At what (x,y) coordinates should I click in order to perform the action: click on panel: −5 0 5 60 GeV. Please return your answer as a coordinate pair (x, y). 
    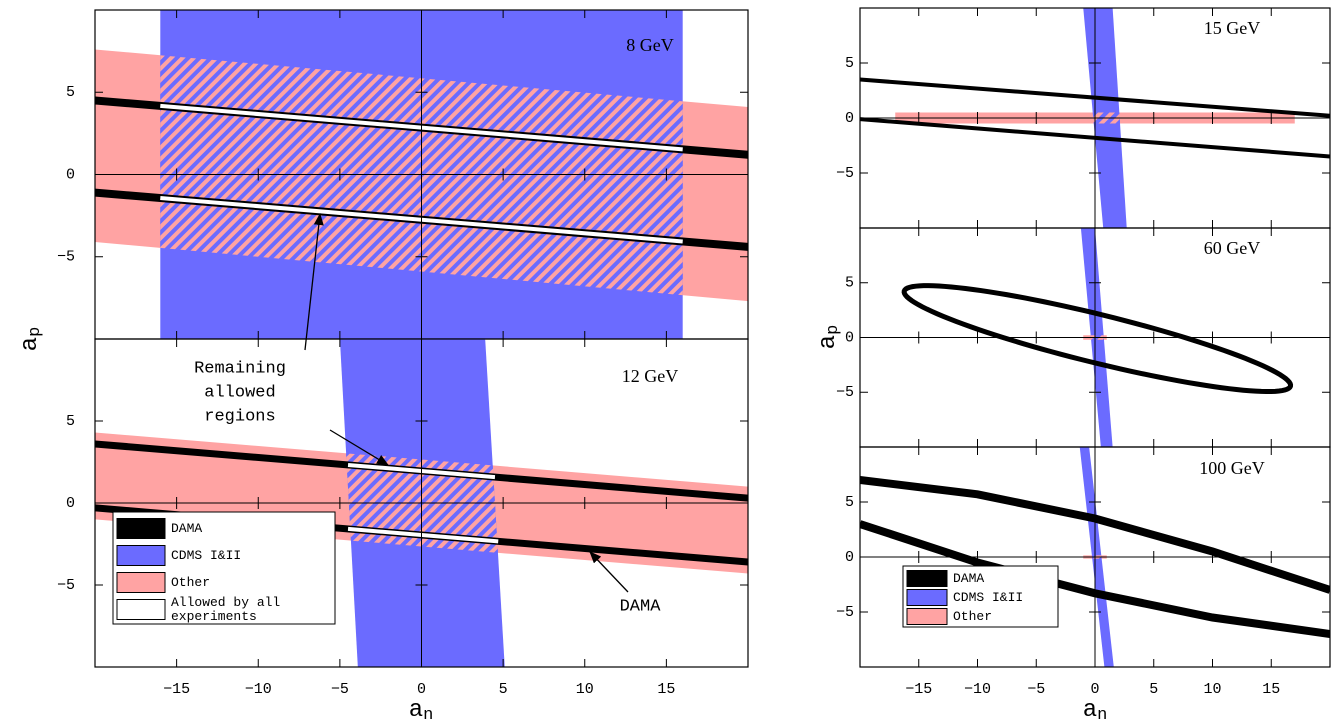
    Looking at the image, I should click on (1083, 337).